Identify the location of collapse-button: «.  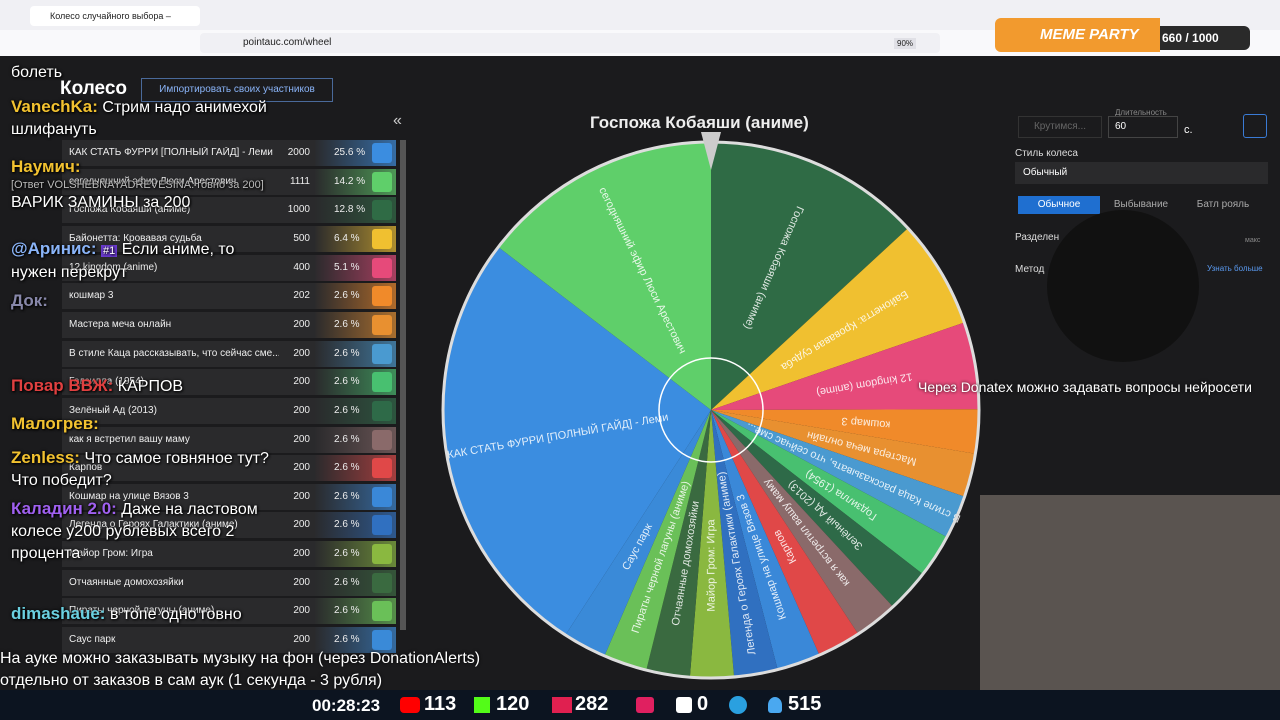
(397, 120).